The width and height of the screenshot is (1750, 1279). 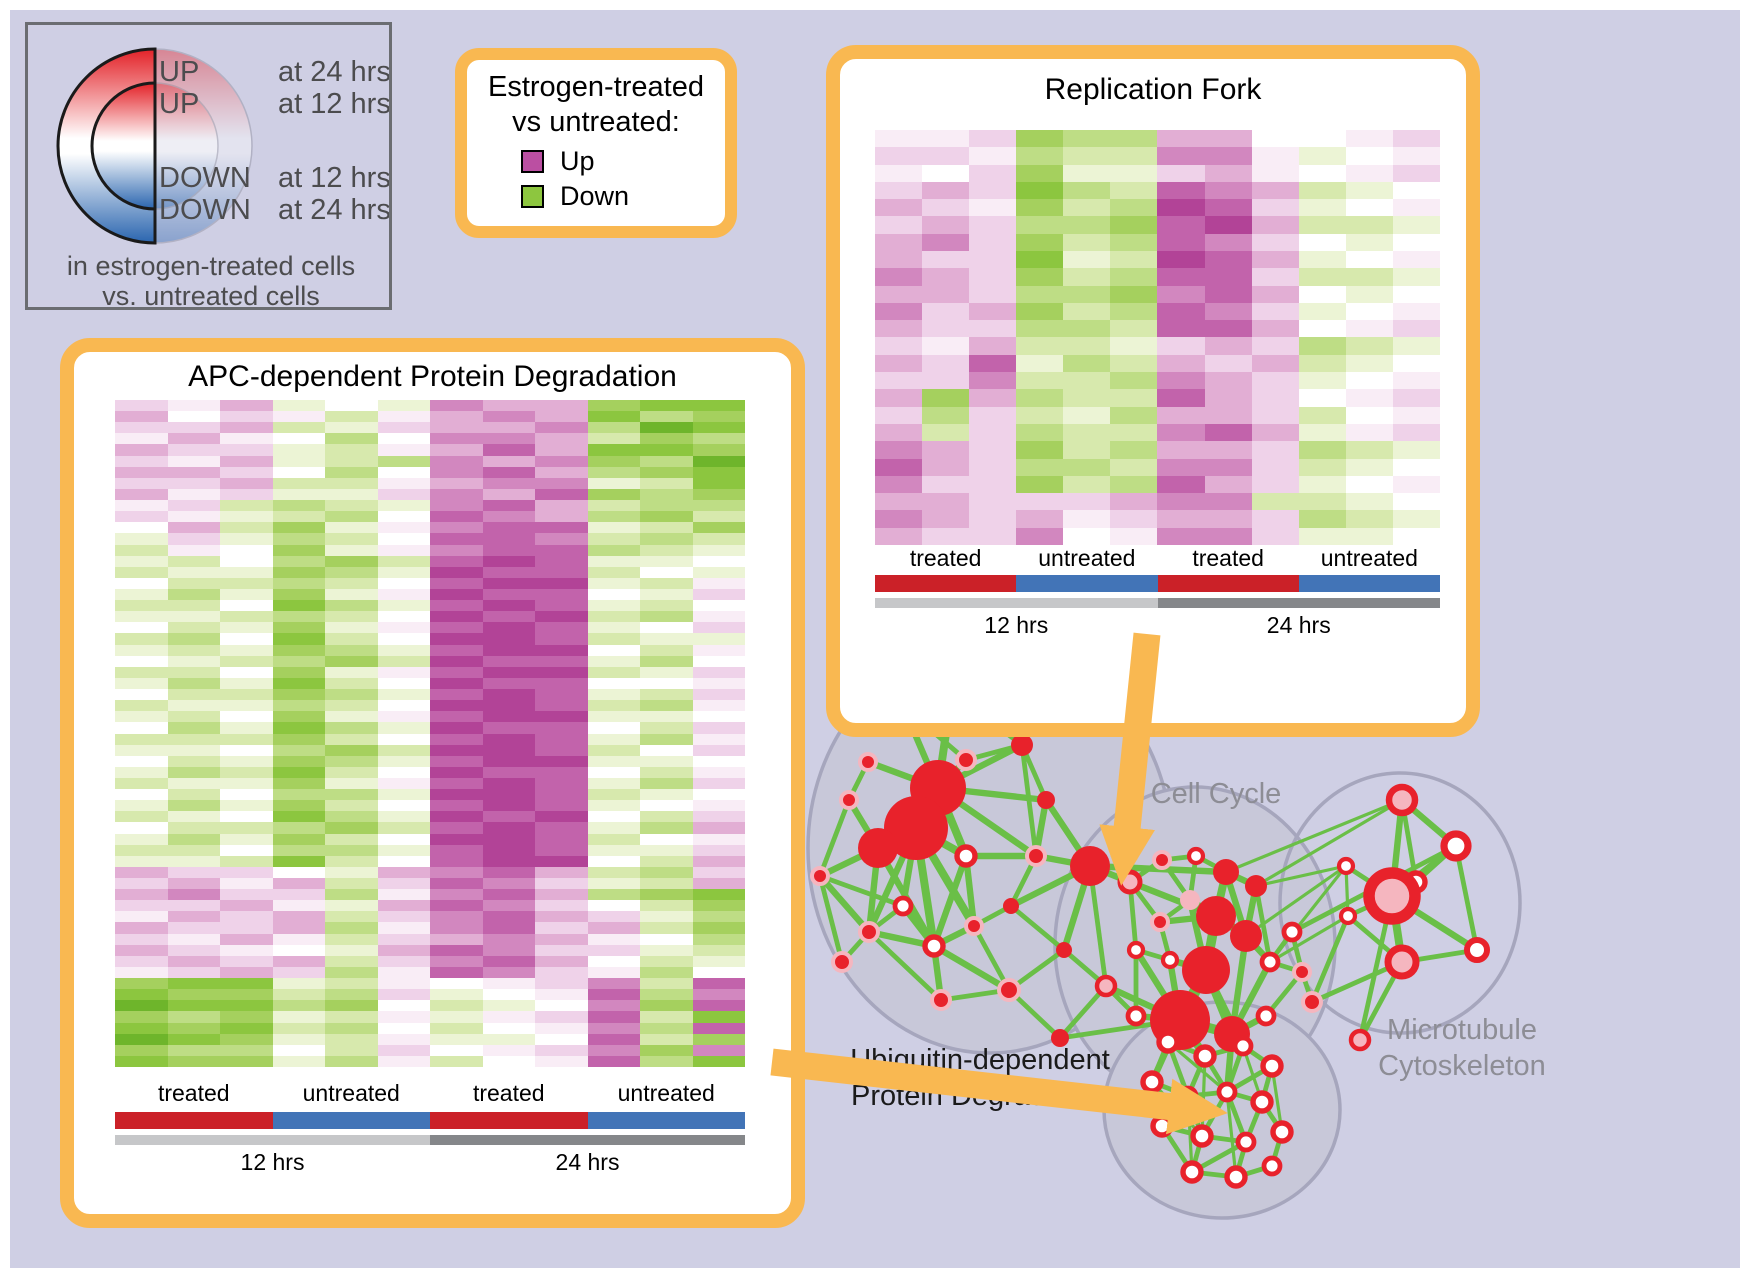 I want to click on replication-treatment-bars, so click(x=1157, y=583).